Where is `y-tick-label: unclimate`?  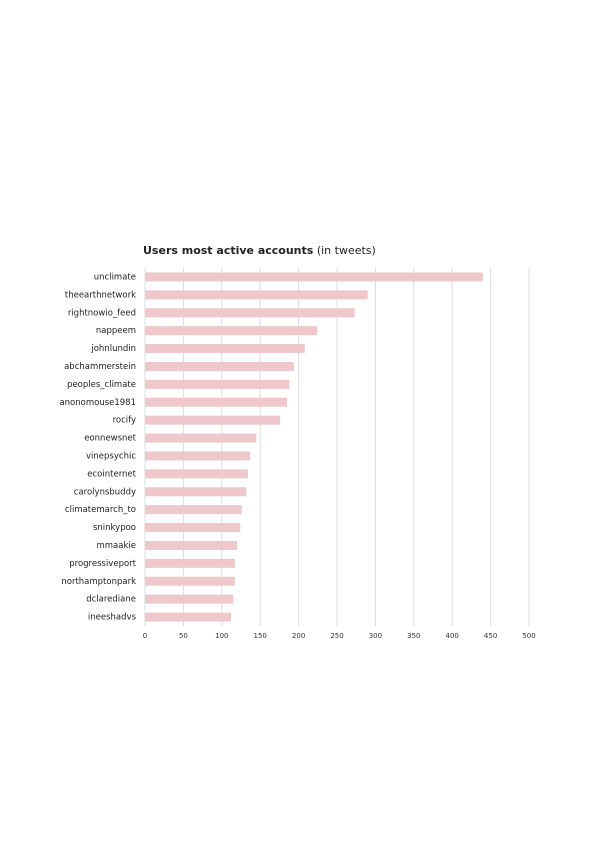
y-tick-label: unclimate is located at coordinates (115, 277).